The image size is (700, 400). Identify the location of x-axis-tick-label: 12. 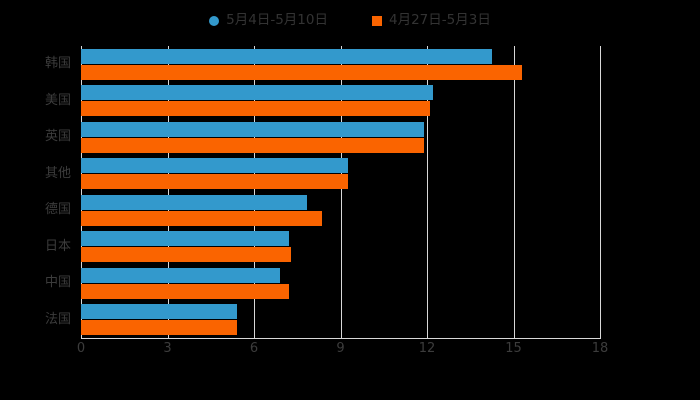
(427, 348).